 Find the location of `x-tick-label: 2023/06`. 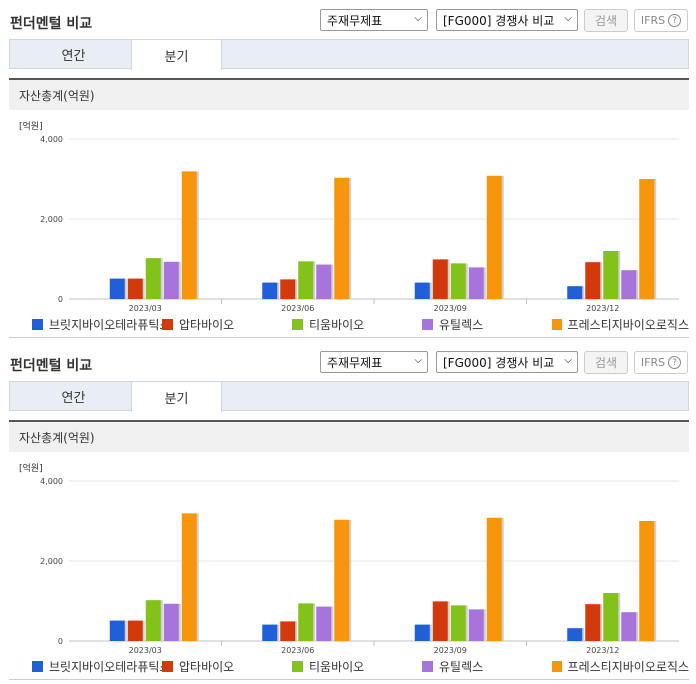

x-tick-label: 2023/06 is located at coordinates (297, 650).